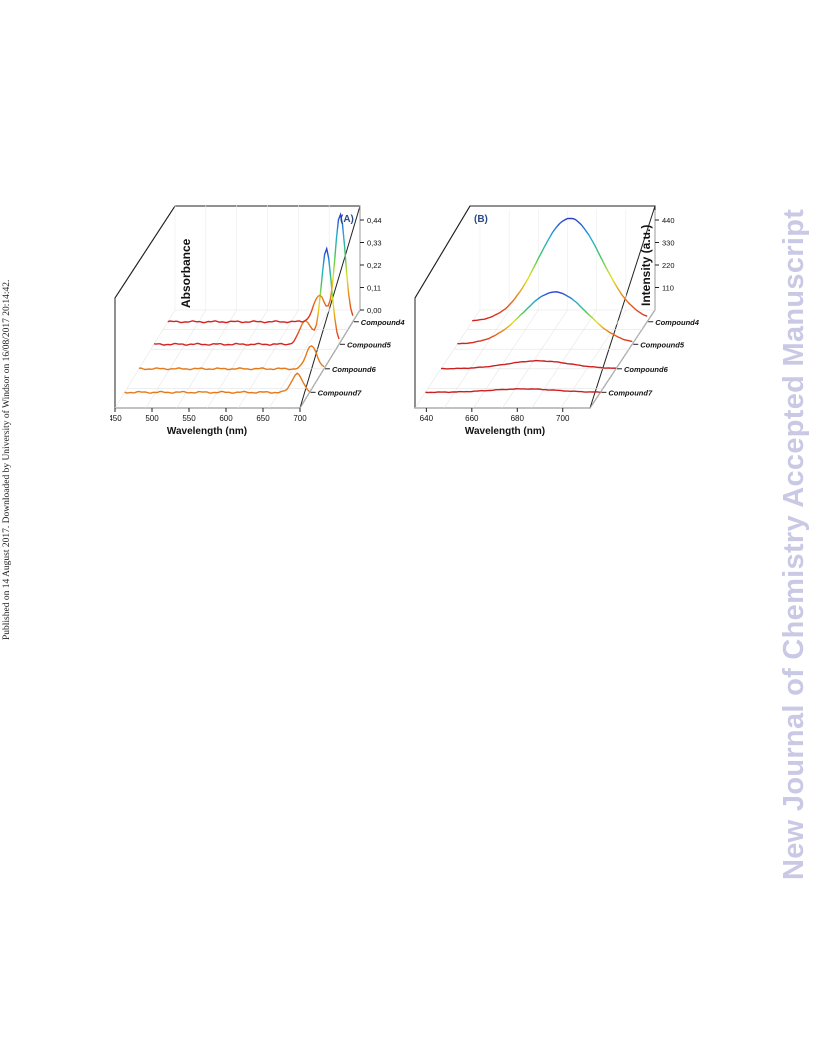 This screenshot has height=1056, width=816. What do you see at coordinates (189, 418) in the screenshot?
I see `x-tick-label: 550` at bounding box center [189, 418].